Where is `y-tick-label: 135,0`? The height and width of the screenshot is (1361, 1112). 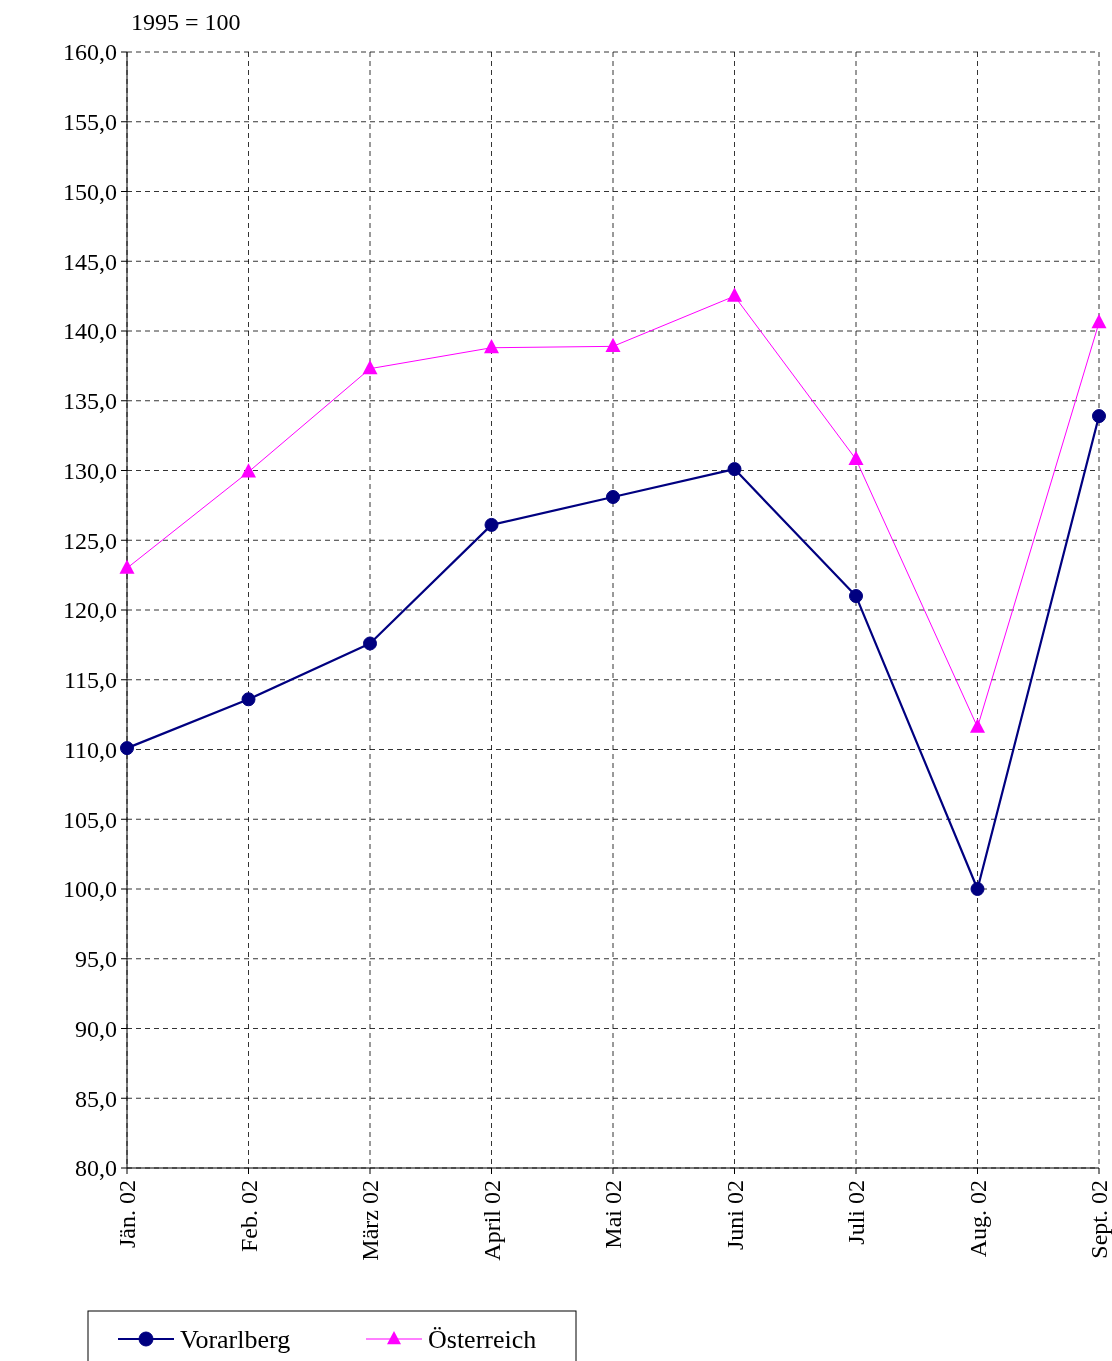
y-tick-label: 135,0 is located at coordinates (90, 401).